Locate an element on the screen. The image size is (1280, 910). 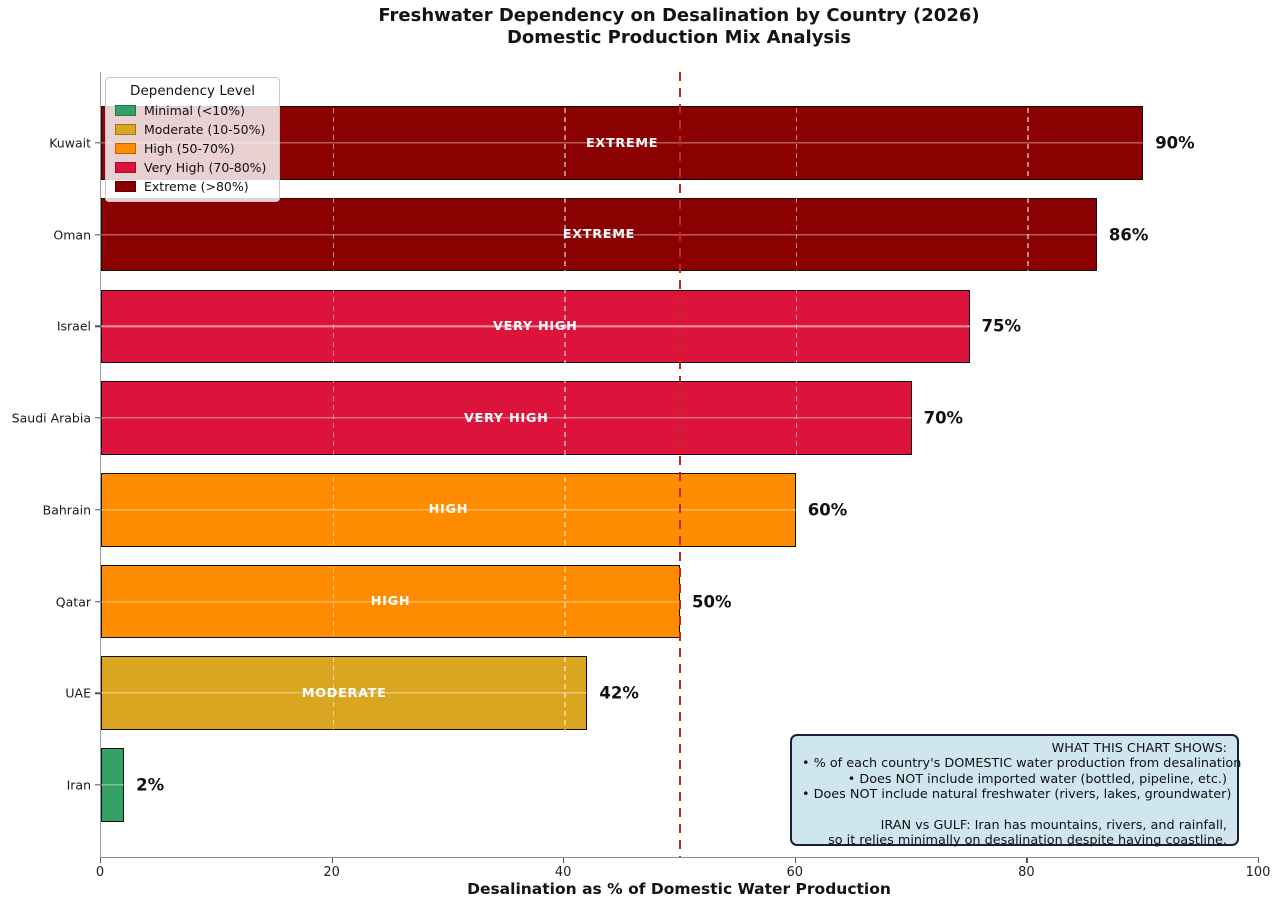
legend-item-label: Moderate (10-50%) is located at coordinates (205, 129).